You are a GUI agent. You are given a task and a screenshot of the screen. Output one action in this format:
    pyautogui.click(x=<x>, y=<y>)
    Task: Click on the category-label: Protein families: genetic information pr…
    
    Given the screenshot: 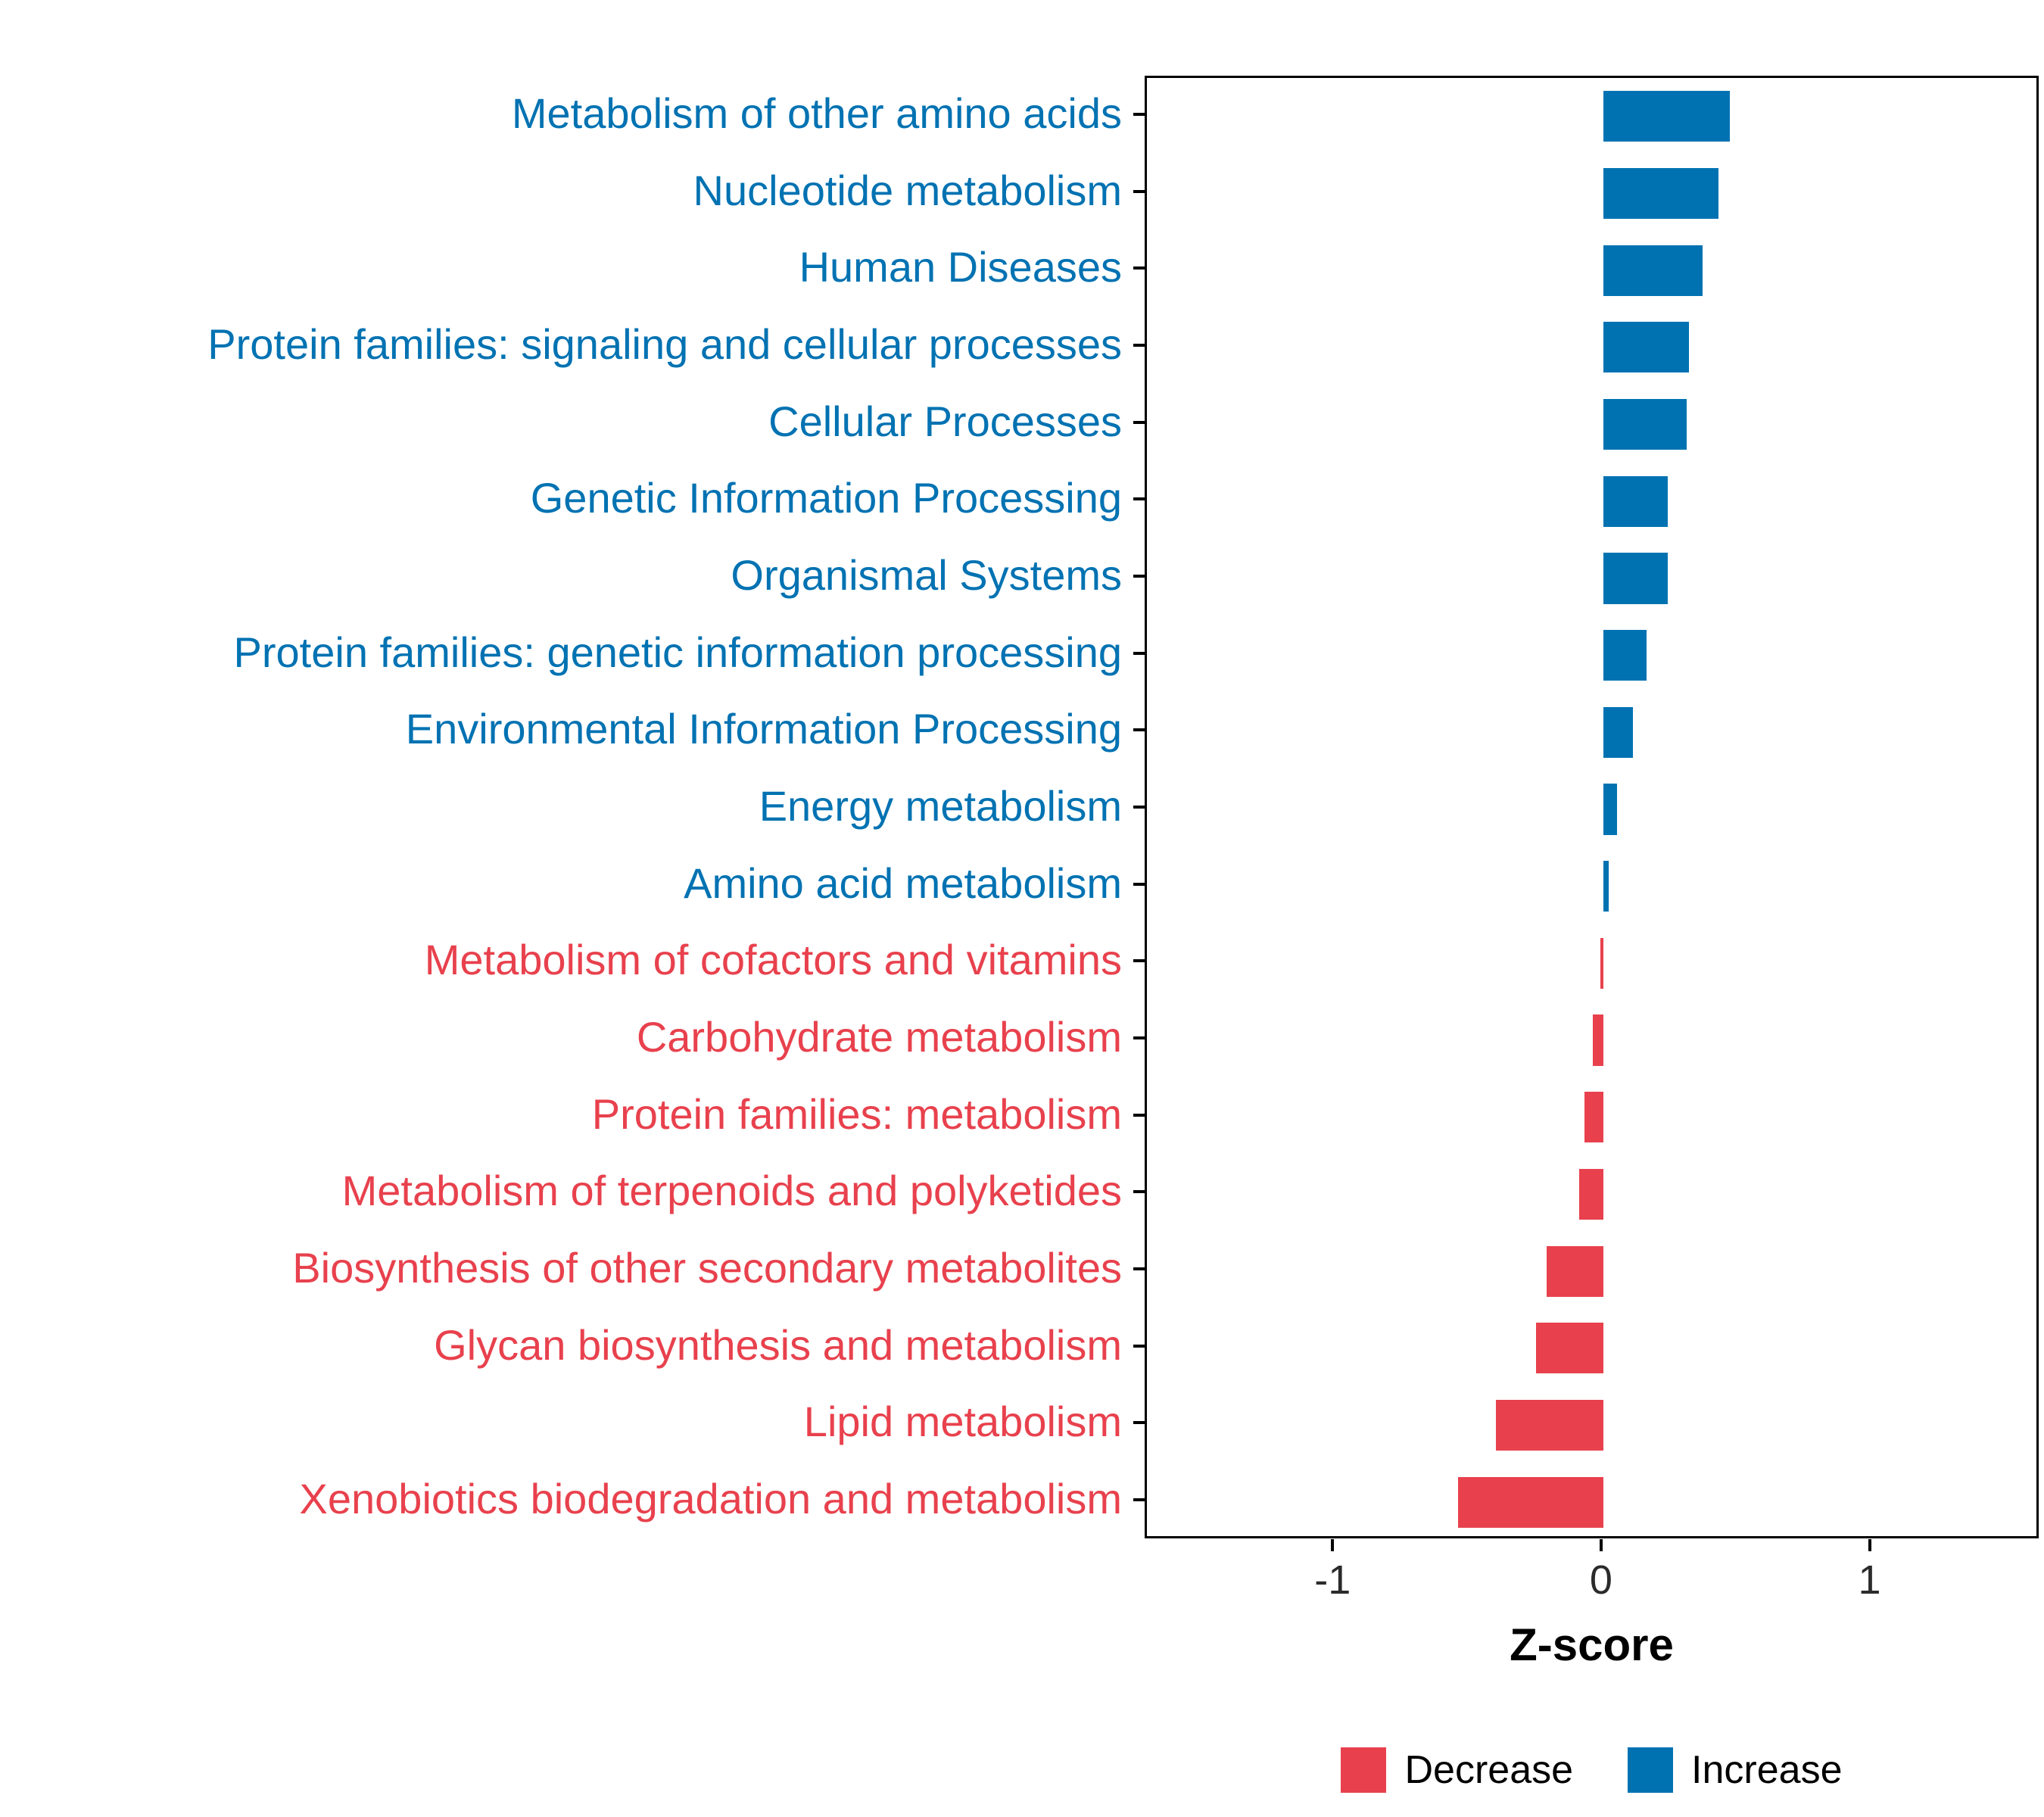 What is the action you would take?
    pyautogui.click(x=677, y=652)
    